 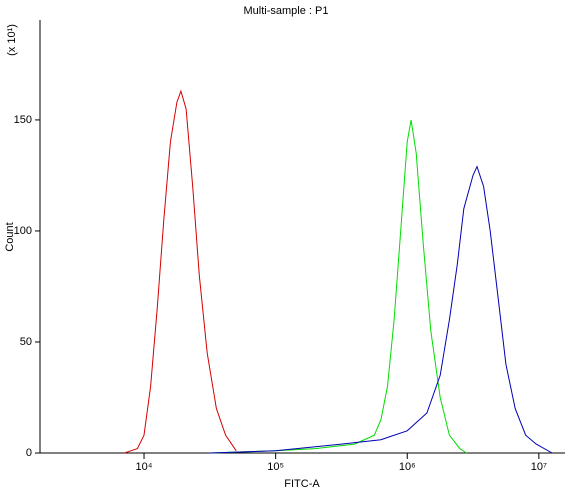 What do you see at coordinates (23, 120) in the screenshot?
I see `y-tick-label: 150` at bounding box center [23, 120].